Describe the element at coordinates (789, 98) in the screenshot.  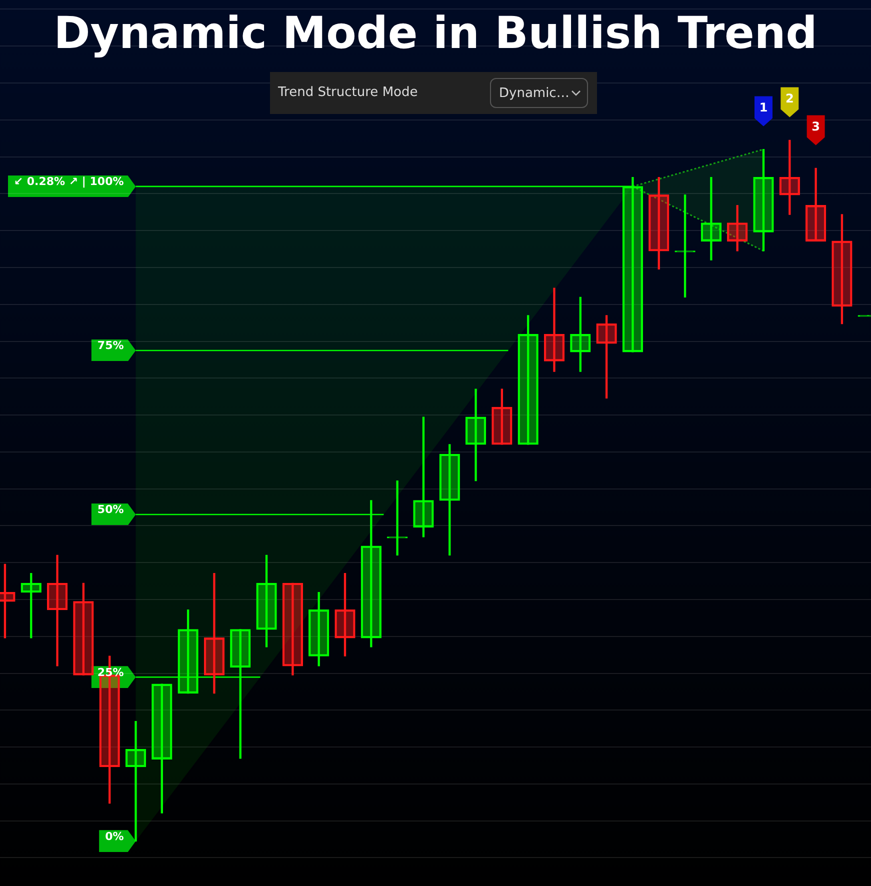
I see `text: 2` at that location.